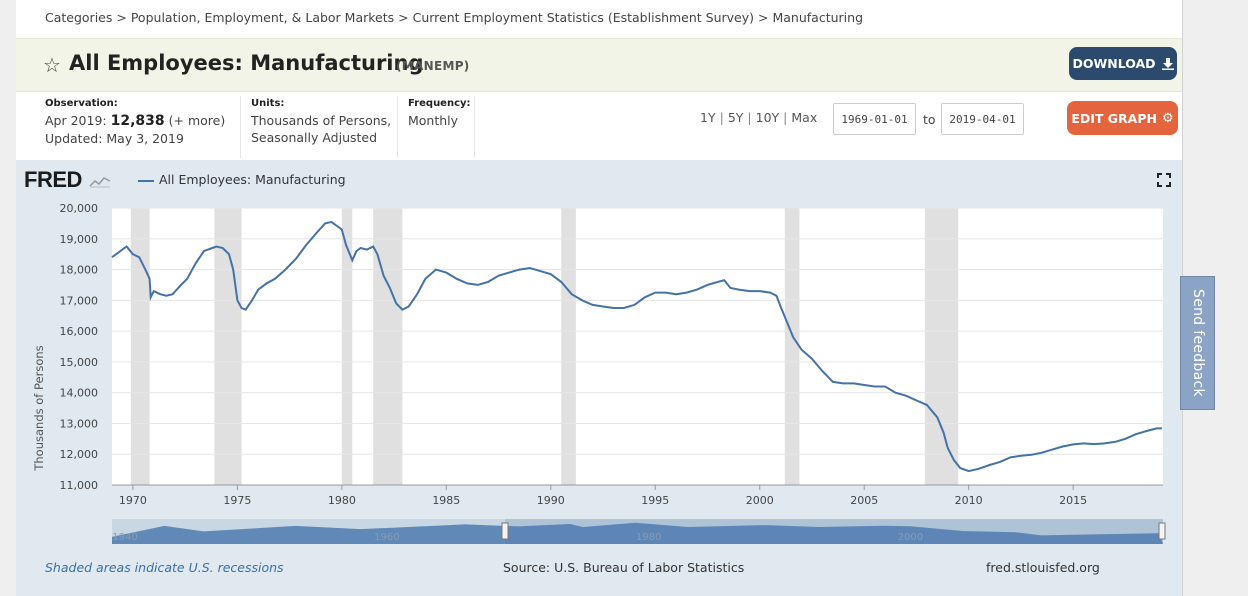  Describe the element at coordinates (137, 121) in the screenshot. I see `observation-value: 12,838` at that location.